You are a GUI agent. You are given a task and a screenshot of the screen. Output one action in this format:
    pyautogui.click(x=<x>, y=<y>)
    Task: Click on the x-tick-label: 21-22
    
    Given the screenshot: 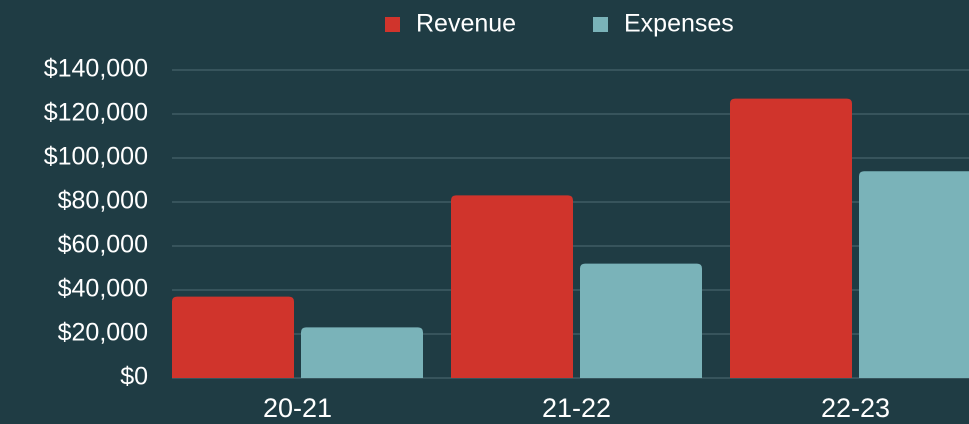 What is the action you would take?
    pyautogui.click(x=576, y=408)
    